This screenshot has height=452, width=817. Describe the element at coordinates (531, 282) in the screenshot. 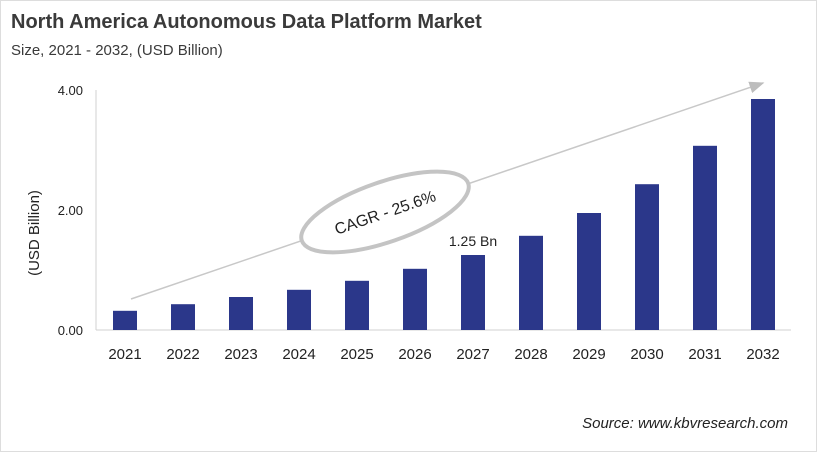

I see `bar-2028` at that location.